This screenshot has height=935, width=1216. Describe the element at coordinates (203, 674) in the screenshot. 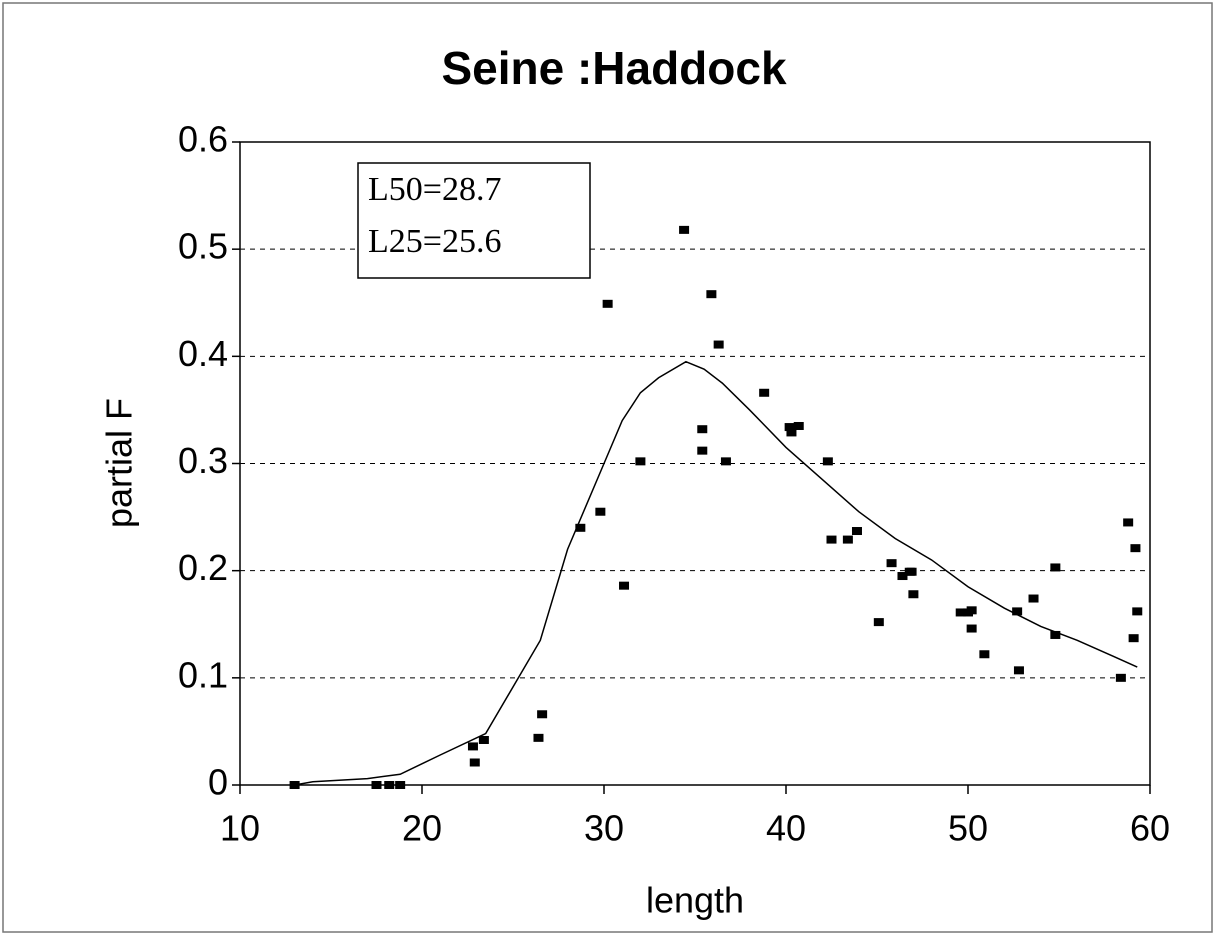

I see `y-tick-label: 0.1` at that location.